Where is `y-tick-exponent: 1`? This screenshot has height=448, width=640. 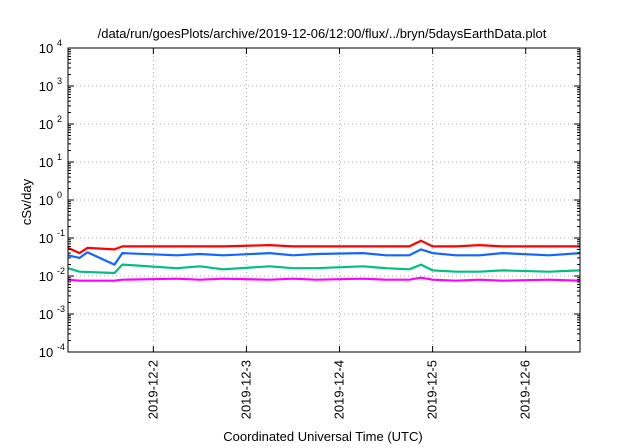 y-tick-exponent: 1 is located at coordinates (59, 157).